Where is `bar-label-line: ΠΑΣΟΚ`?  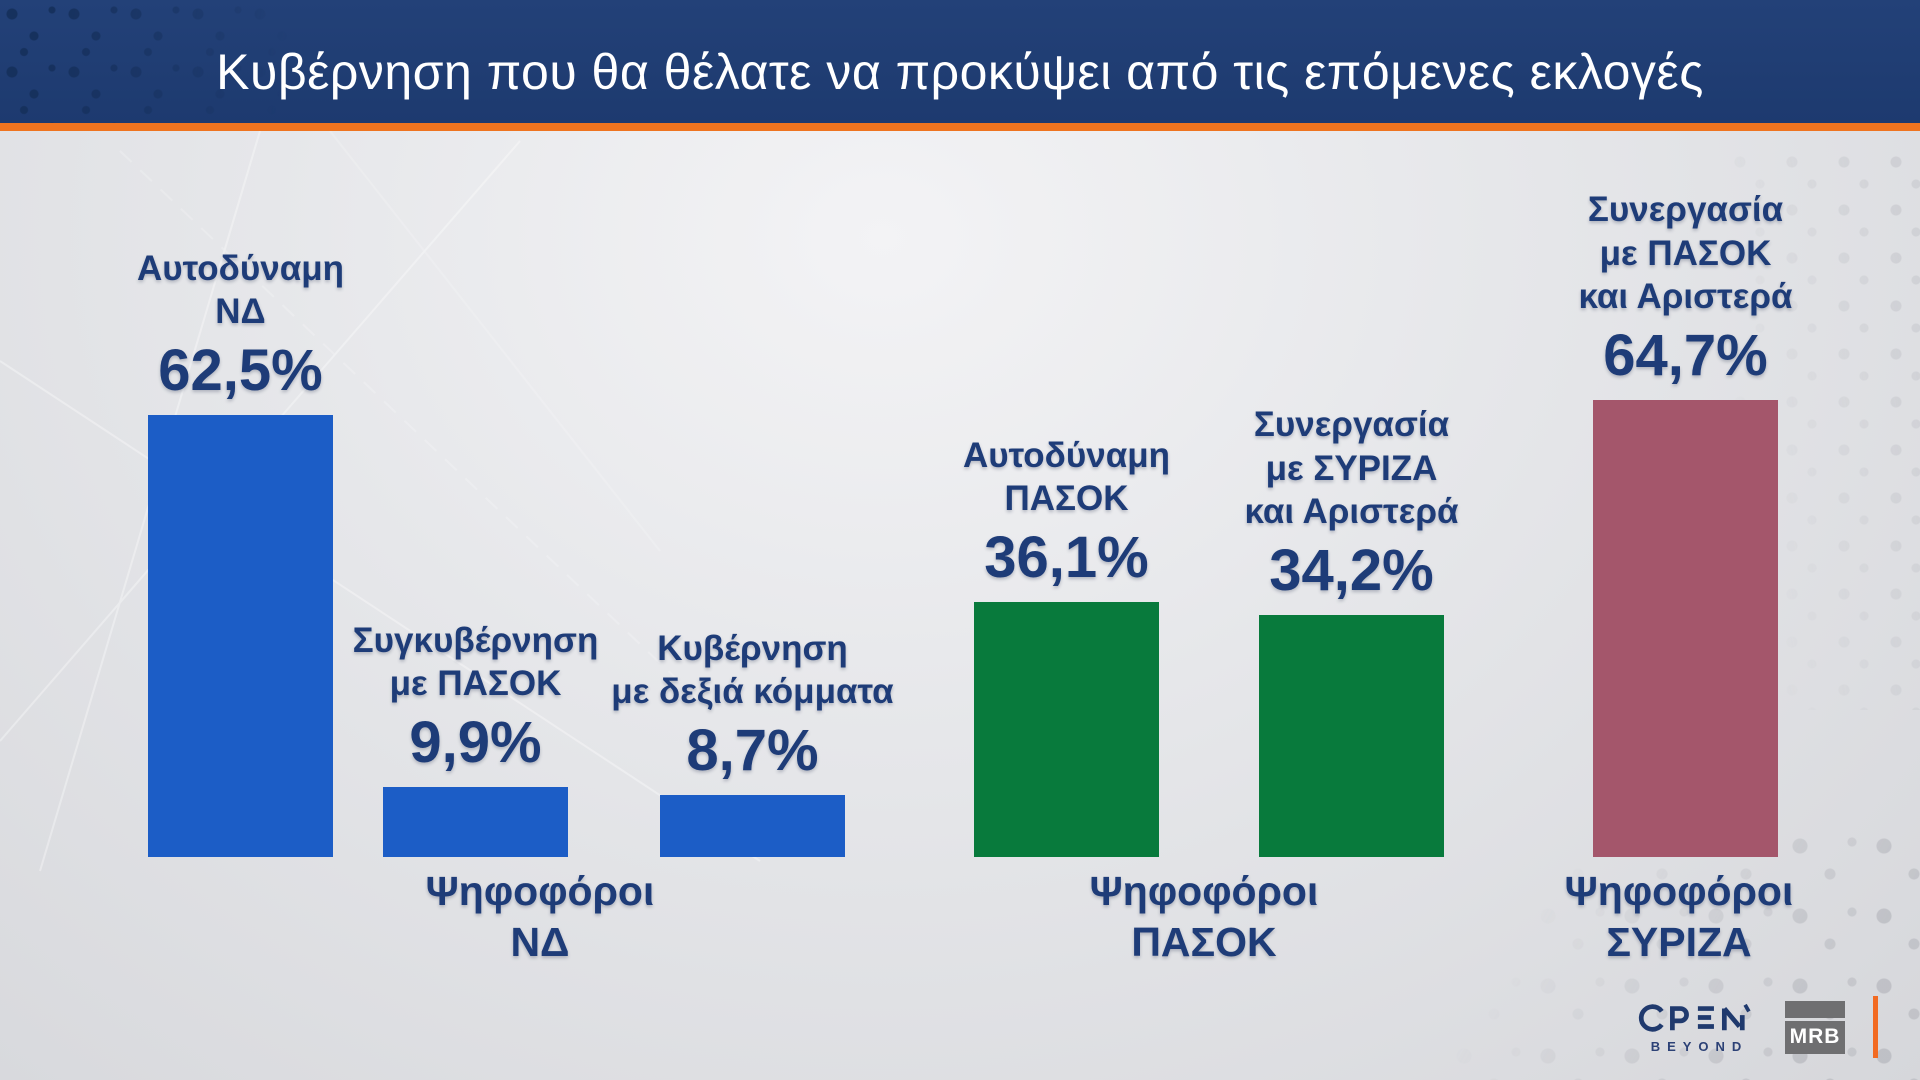 bar-label-line: ΠΑΣΟΚ is located at coordinates (1066, 498).